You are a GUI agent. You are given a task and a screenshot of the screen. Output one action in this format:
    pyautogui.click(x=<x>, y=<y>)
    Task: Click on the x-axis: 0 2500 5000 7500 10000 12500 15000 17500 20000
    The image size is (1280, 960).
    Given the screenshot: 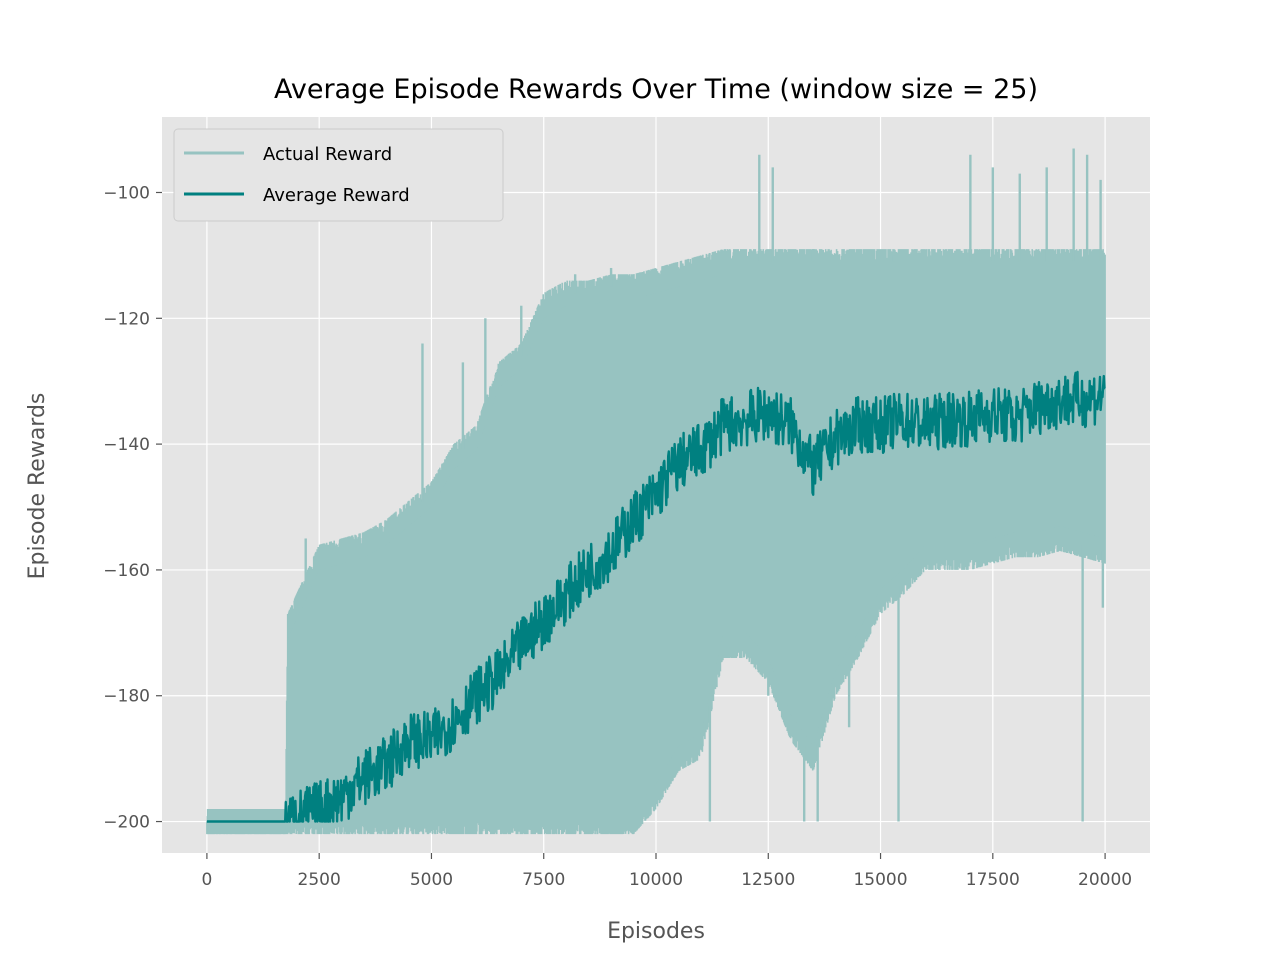 What is the action you would take?
    pyautogui.click(x=666, y=871)
    